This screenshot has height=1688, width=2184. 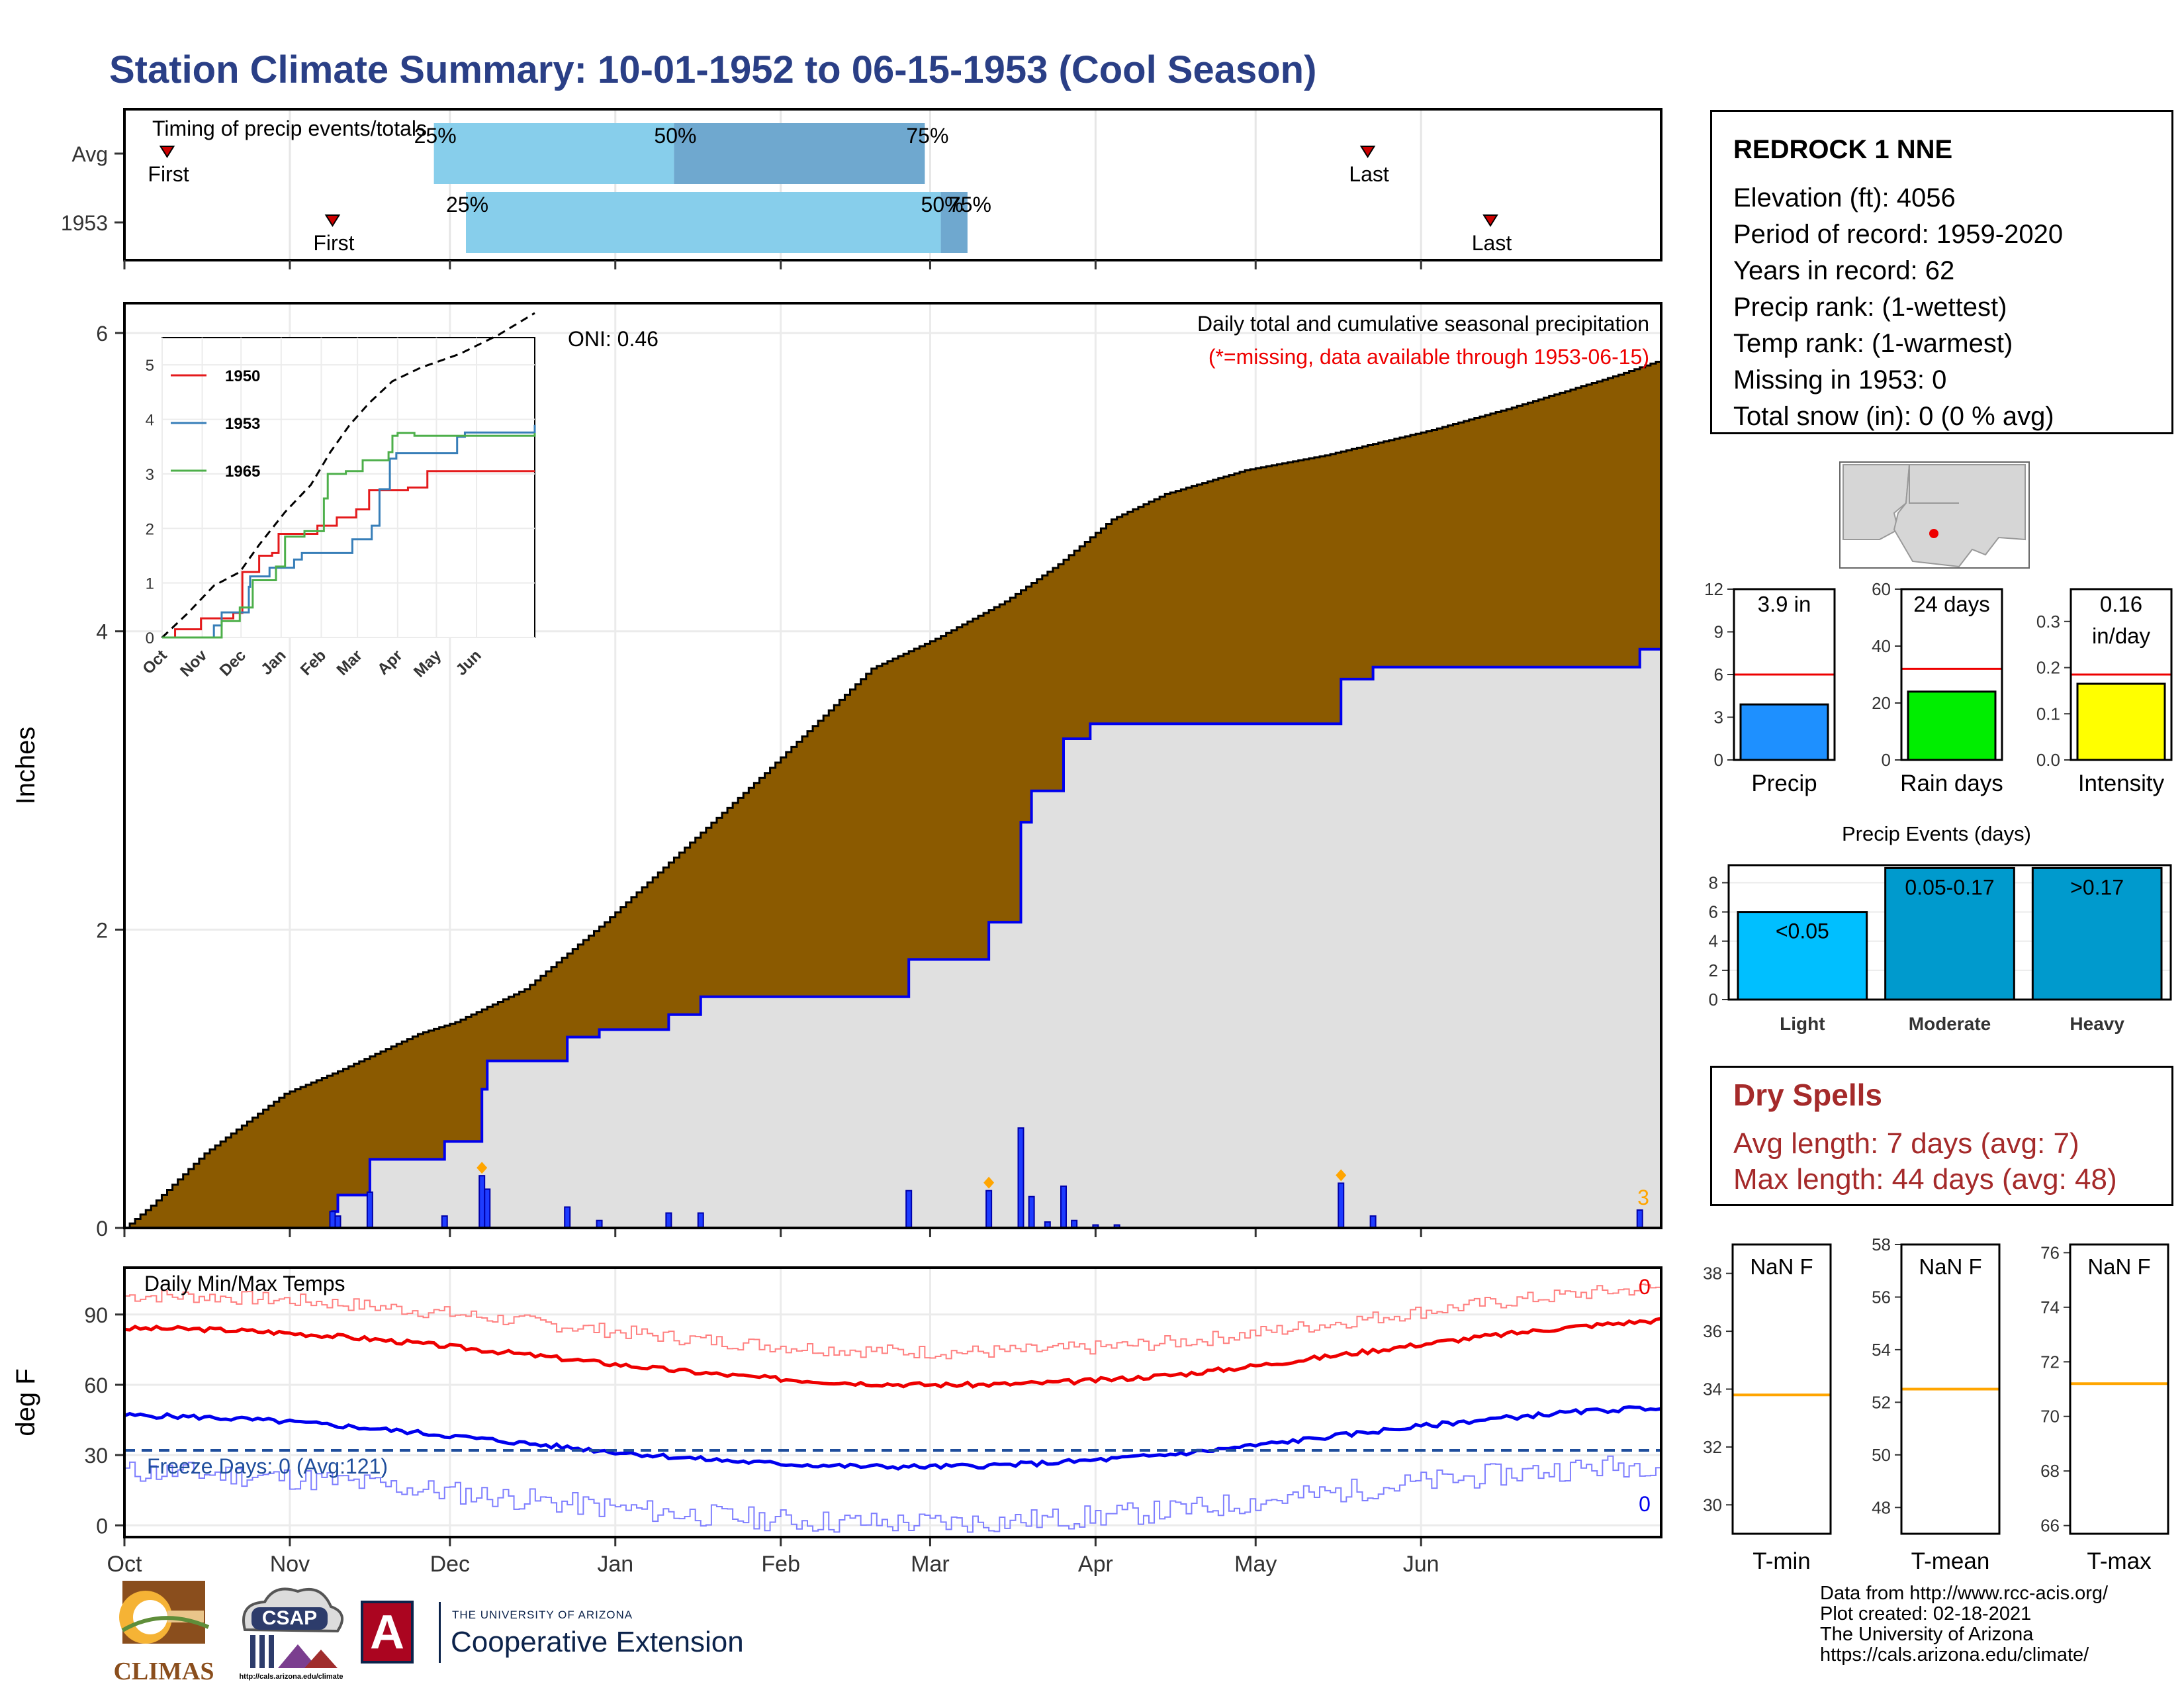 I want to click on station-precip-rank: Precip rank: (1-wettest), so click(x=1870, y=307).